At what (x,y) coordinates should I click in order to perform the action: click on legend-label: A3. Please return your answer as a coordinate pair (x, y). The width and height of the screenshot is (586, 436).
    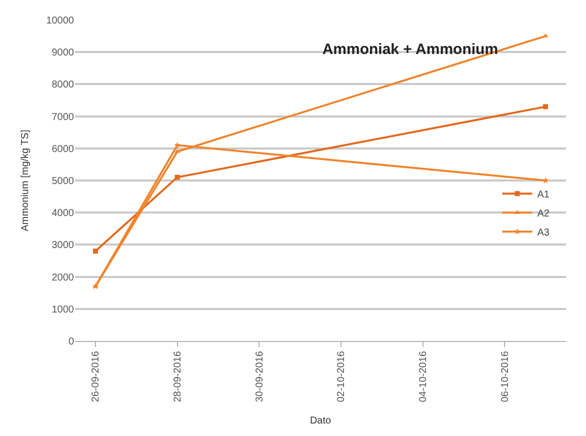
    Looking at the image, I should click on (543, 233).